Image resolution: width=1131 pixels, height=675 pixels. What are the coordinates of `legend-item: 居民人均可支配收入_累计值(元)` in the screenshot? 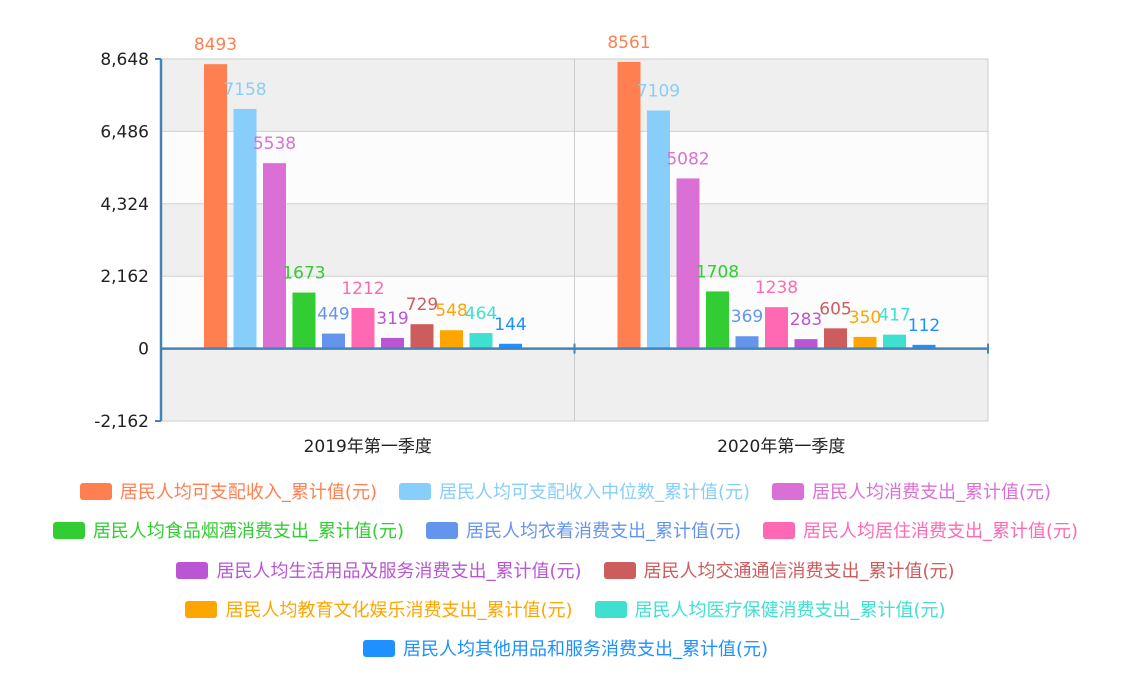 It's located at (228, 491).